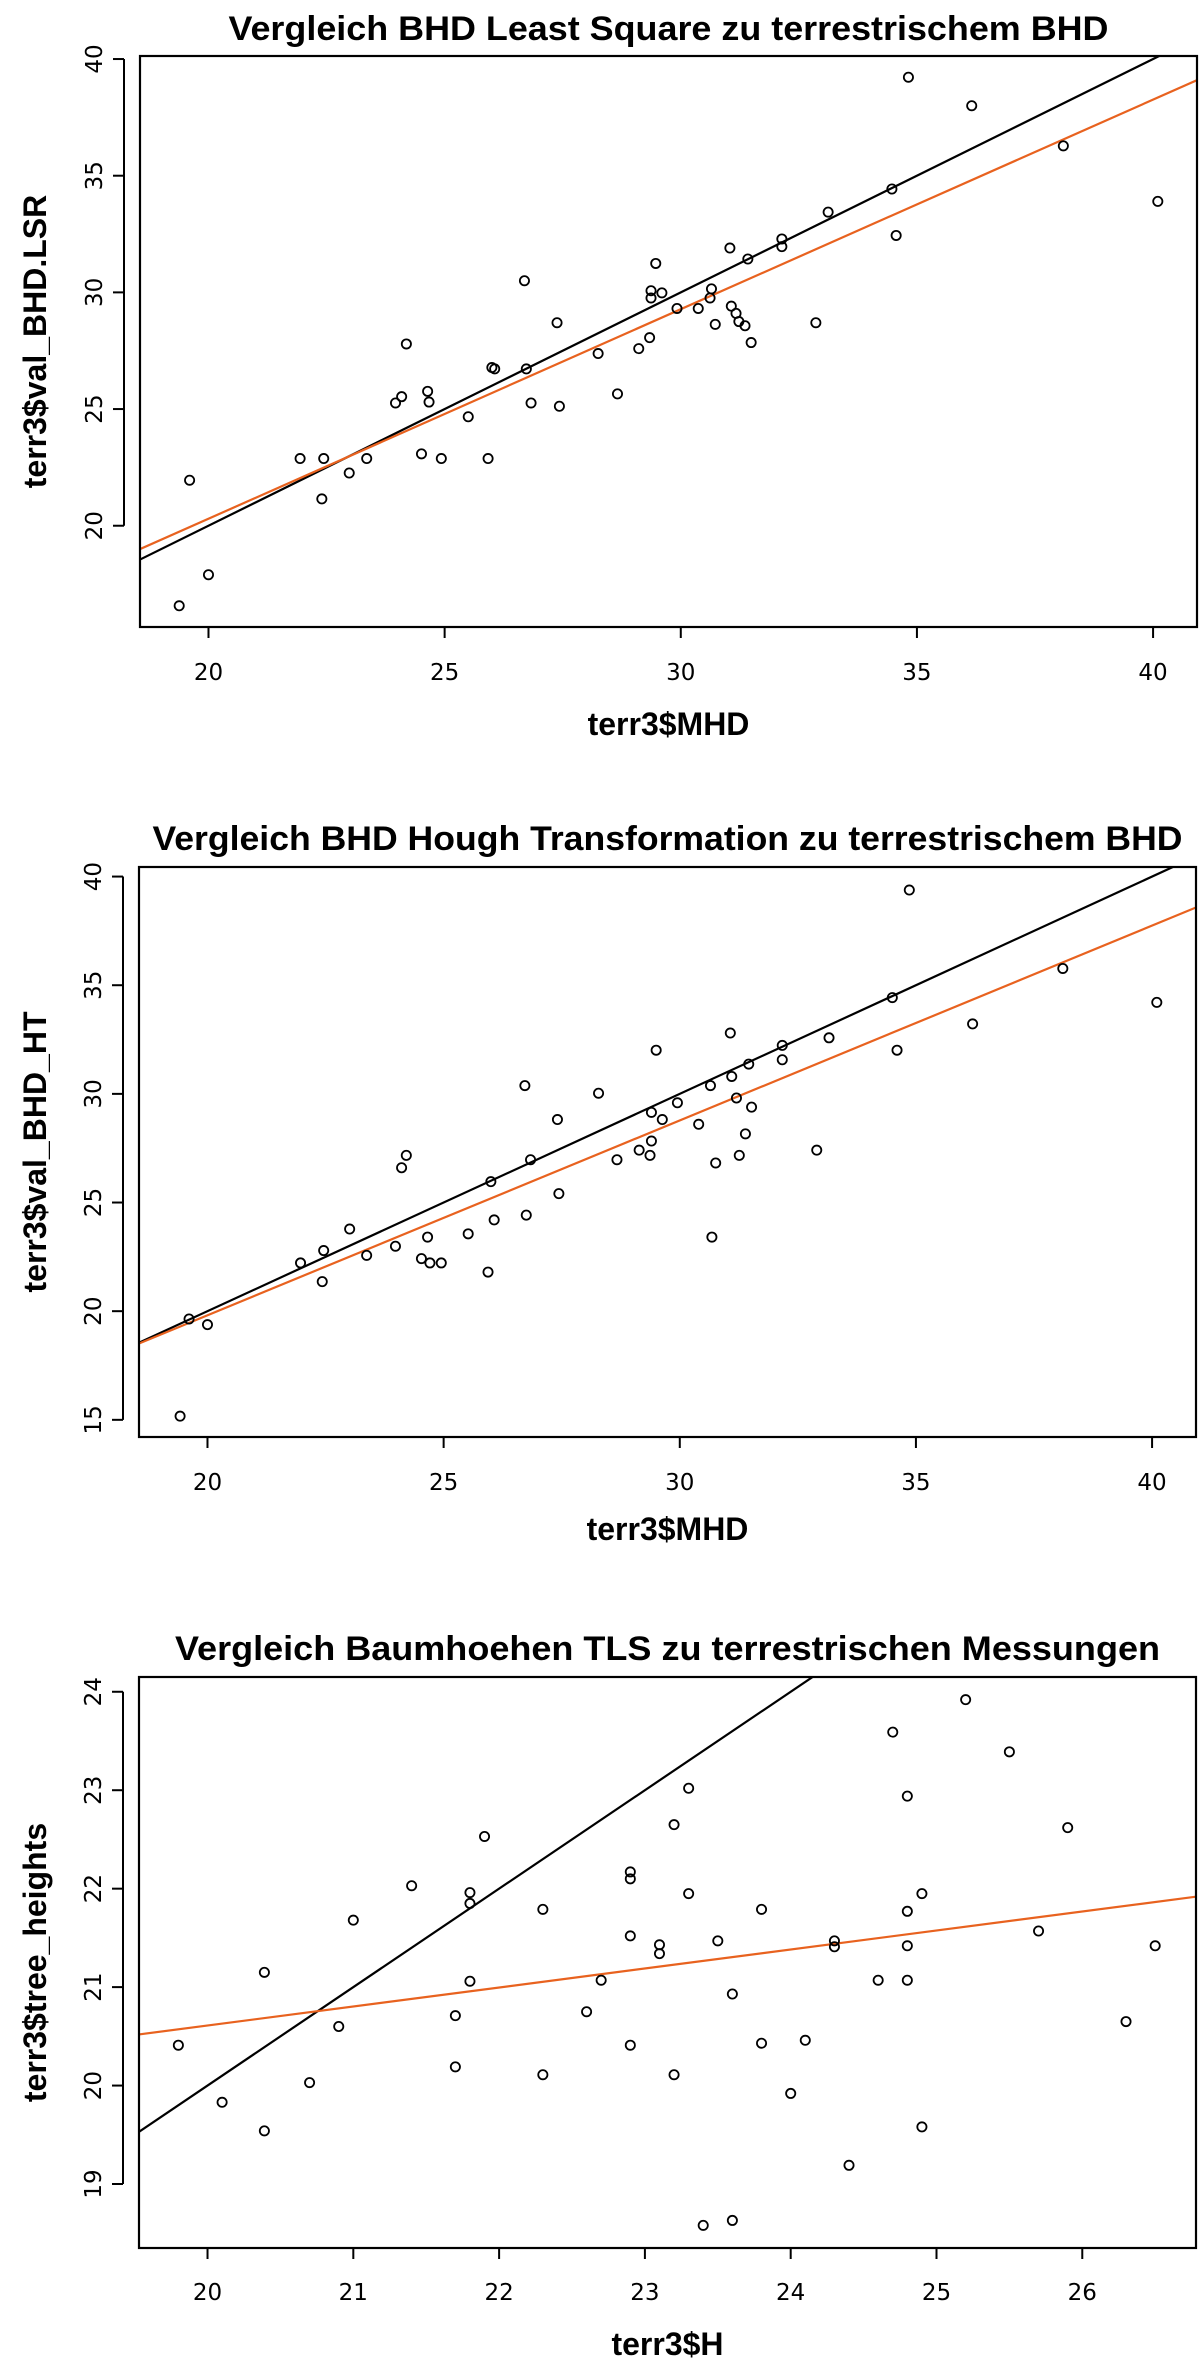  Describe the element at coordinates (680, 673) in the screenshot. I see `x-tick-label: 30` at that location.